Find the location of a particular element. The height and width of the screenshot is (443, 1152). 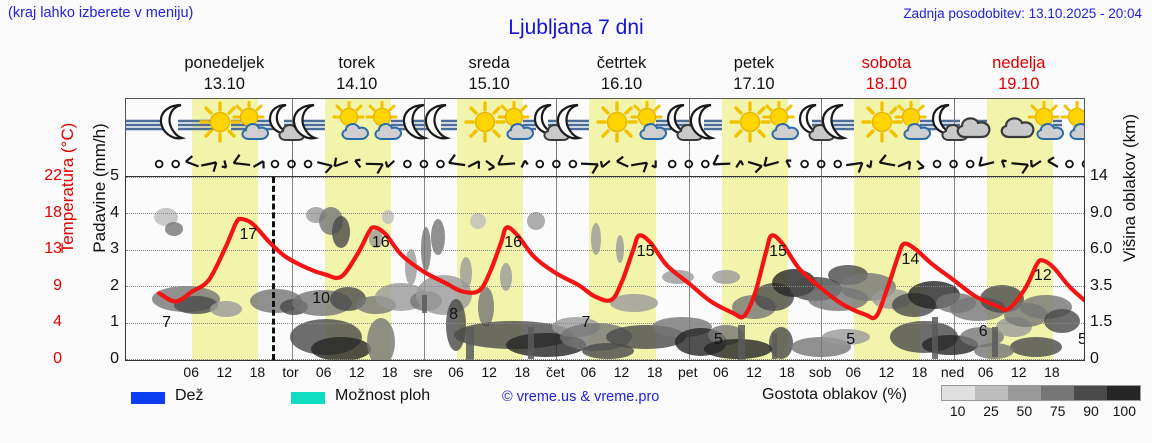

day-header-petek: petek 17.10 is located at coordinates (754, 73).